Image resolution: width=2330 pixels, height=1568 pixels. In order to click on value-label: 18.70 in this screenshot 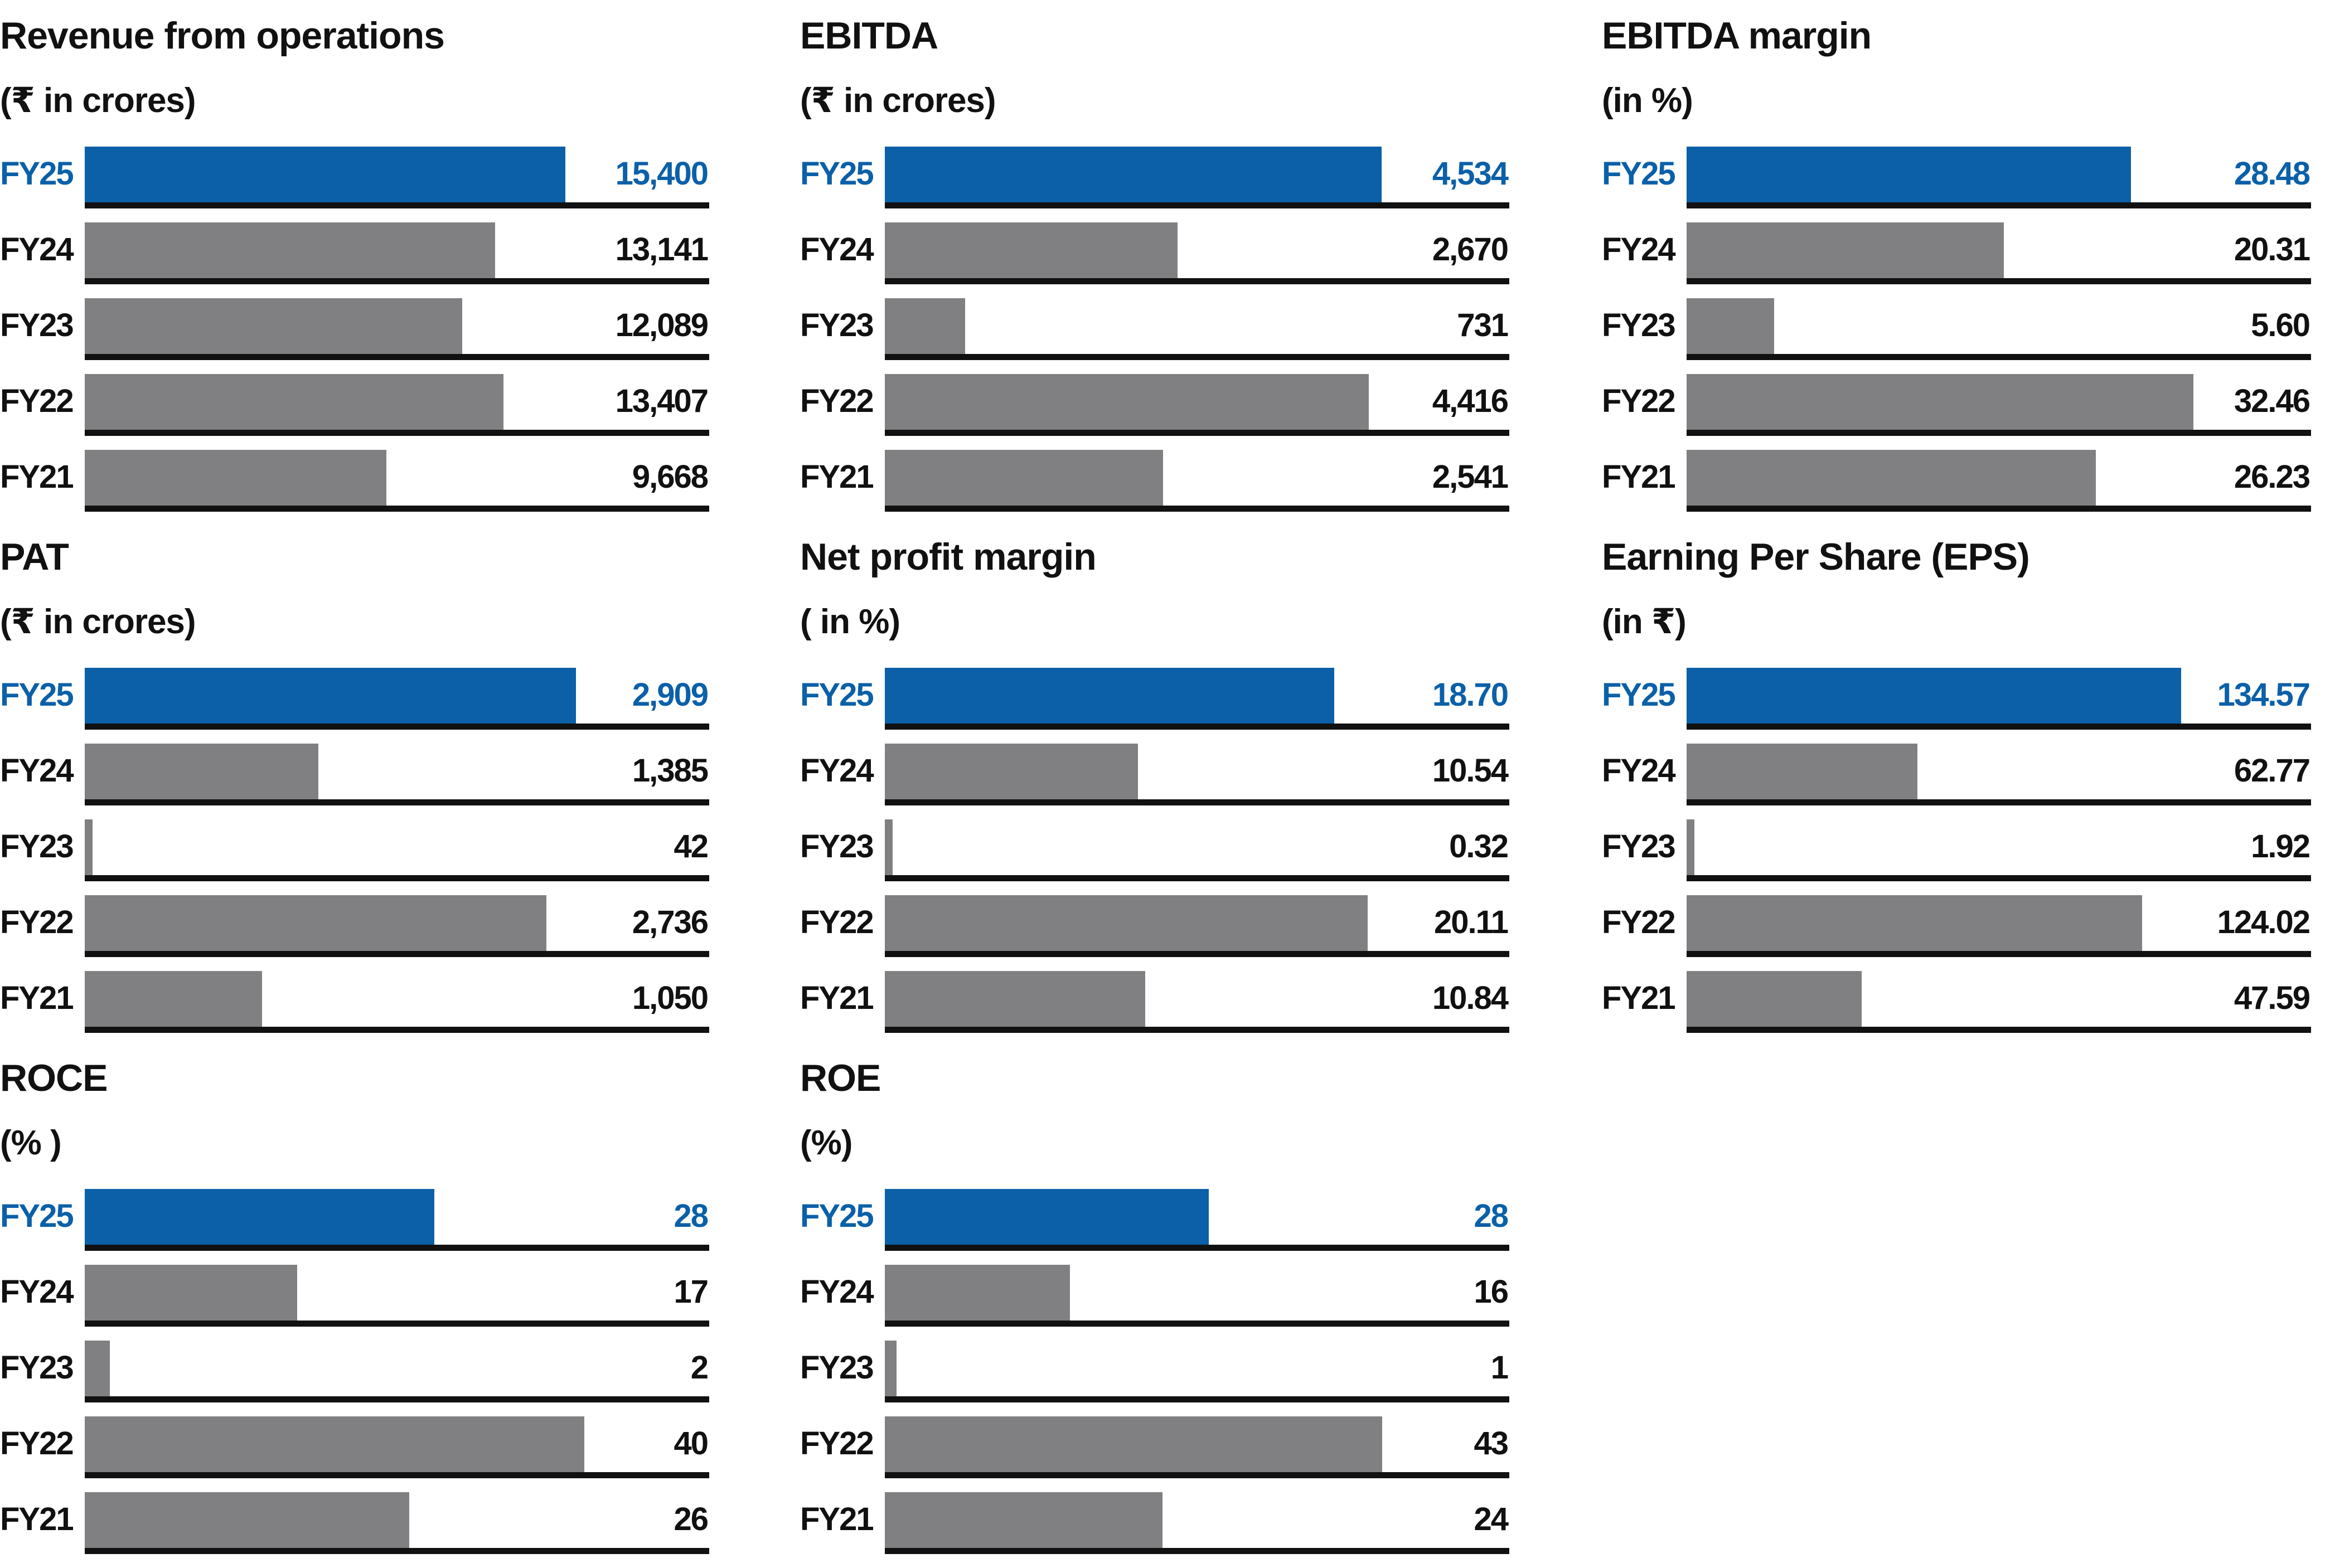, I will do `click(1470, 695)`.